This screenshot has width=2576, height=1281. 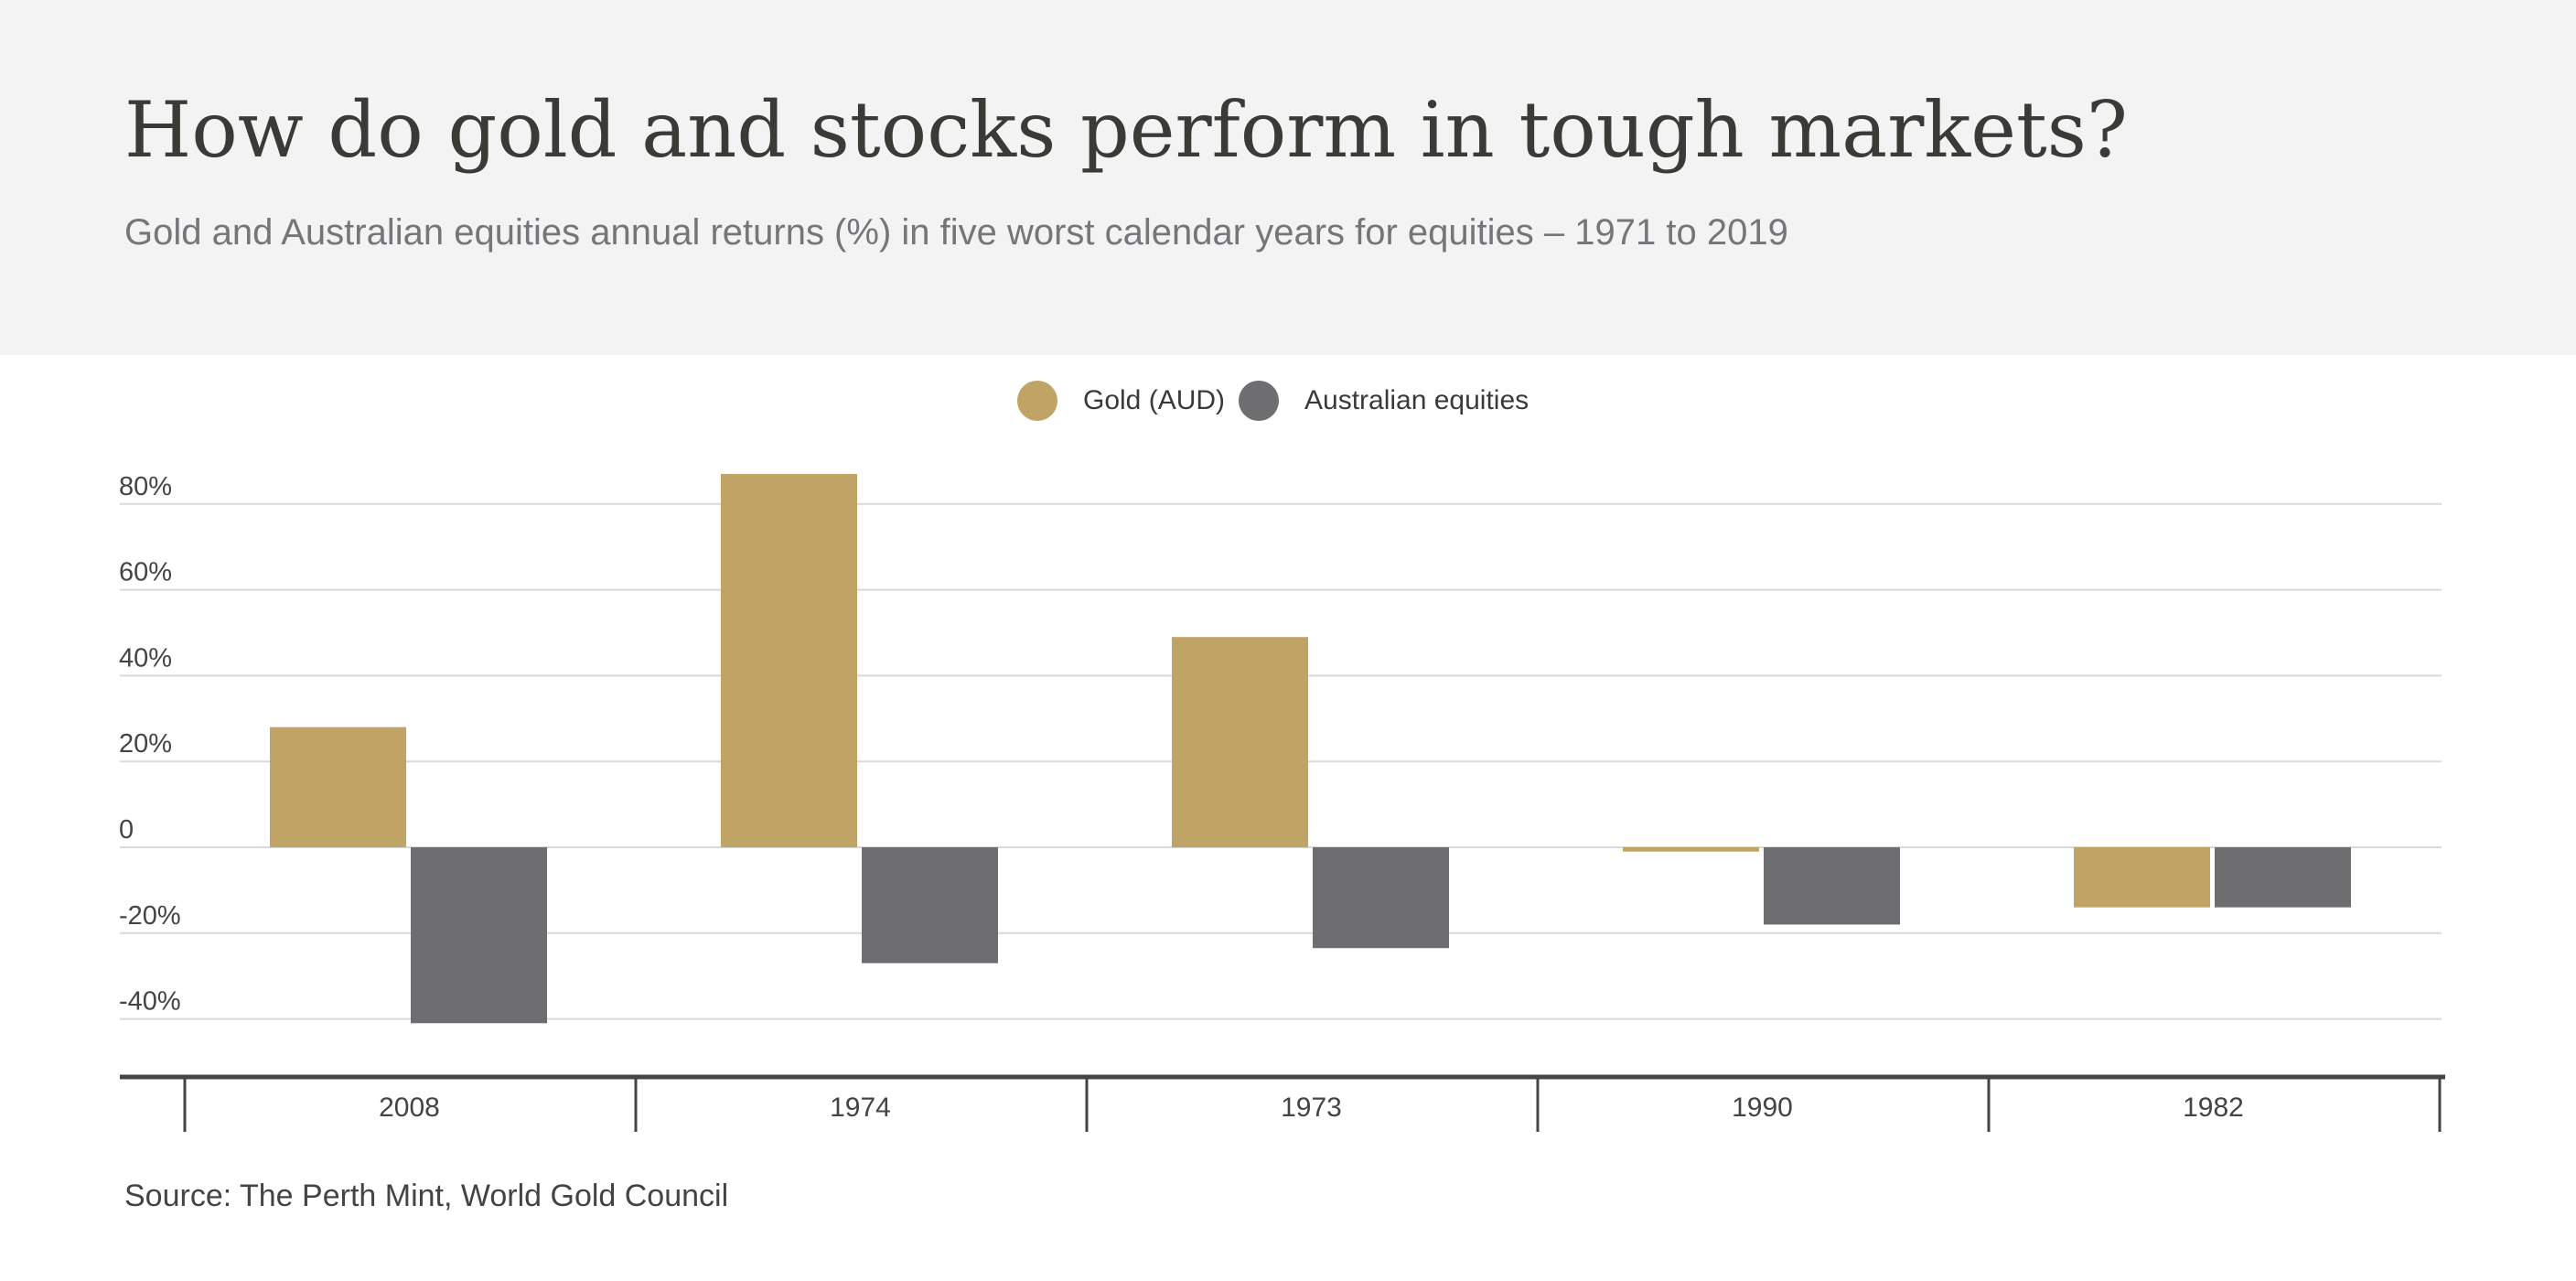 What do you see at coordinates (409, 1108) in the screenshot?
I see `x-tick-label: 2008` at bounding box center [409, 1108].